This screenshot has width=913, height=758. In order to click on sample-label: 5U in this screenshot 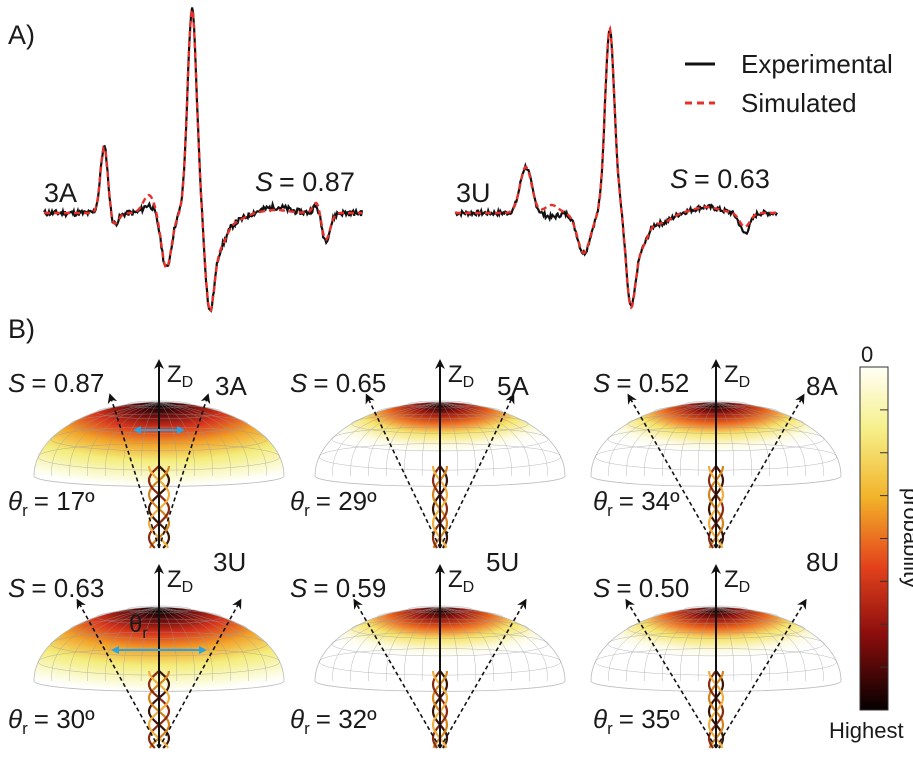, I will do `click(502, 562)`.